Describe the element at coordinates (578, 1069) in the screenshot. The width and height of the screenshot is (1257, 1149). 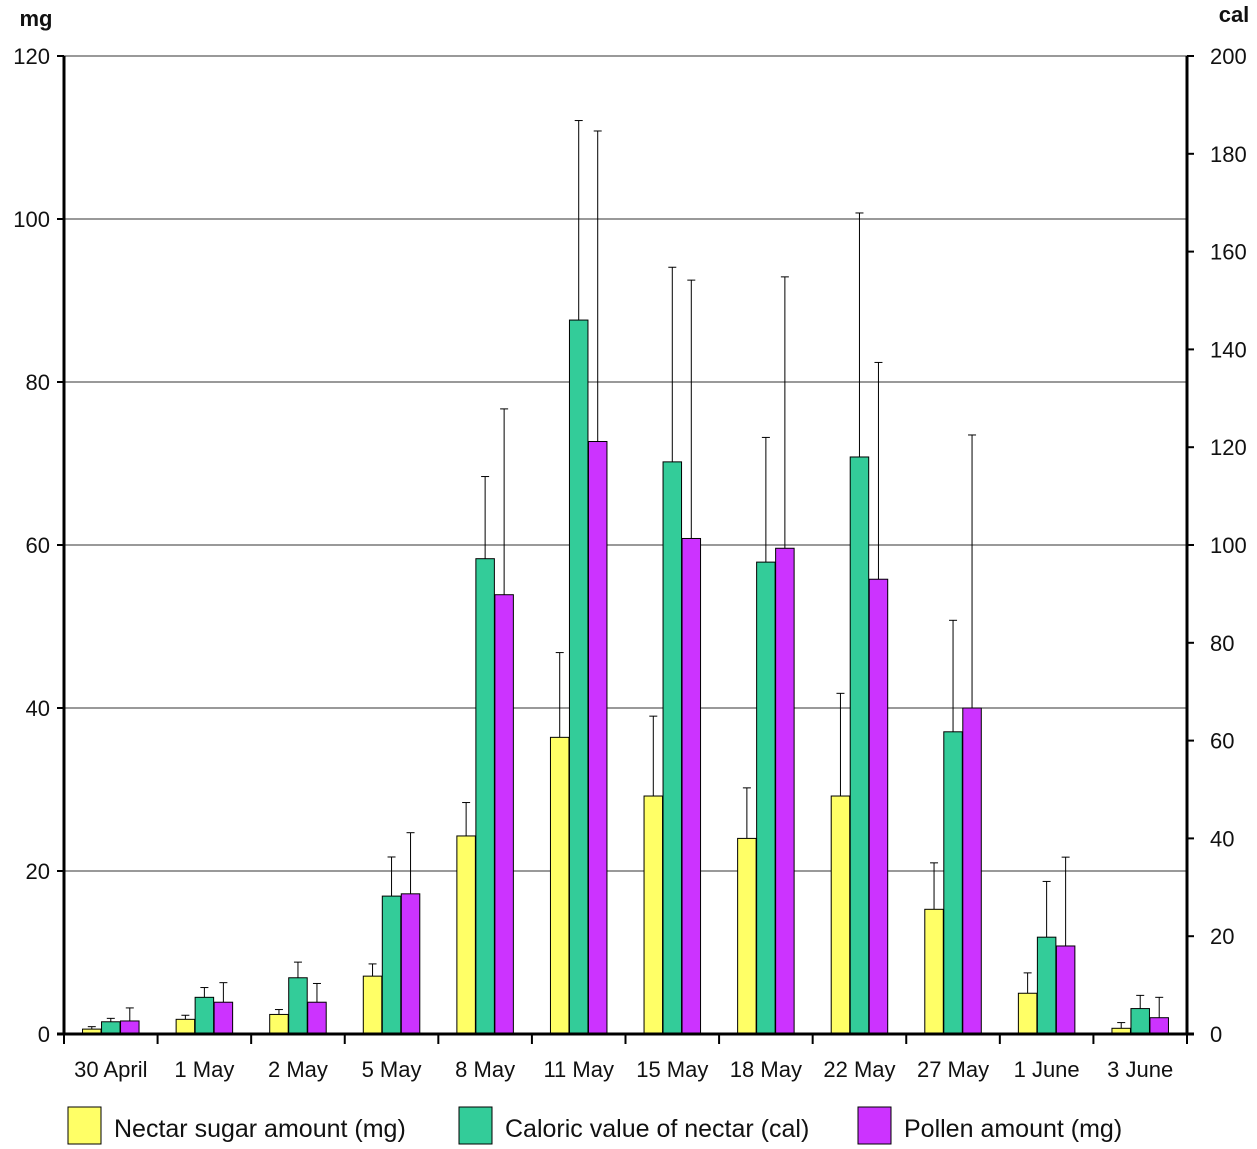
I see `x-category-label: 11 May` at that location.